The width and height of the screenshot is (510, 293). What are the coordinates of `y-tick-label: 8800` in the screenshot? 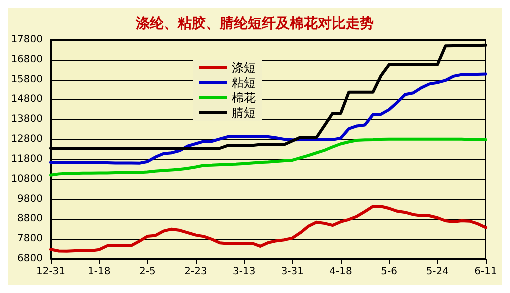 It's located at (30, 219).